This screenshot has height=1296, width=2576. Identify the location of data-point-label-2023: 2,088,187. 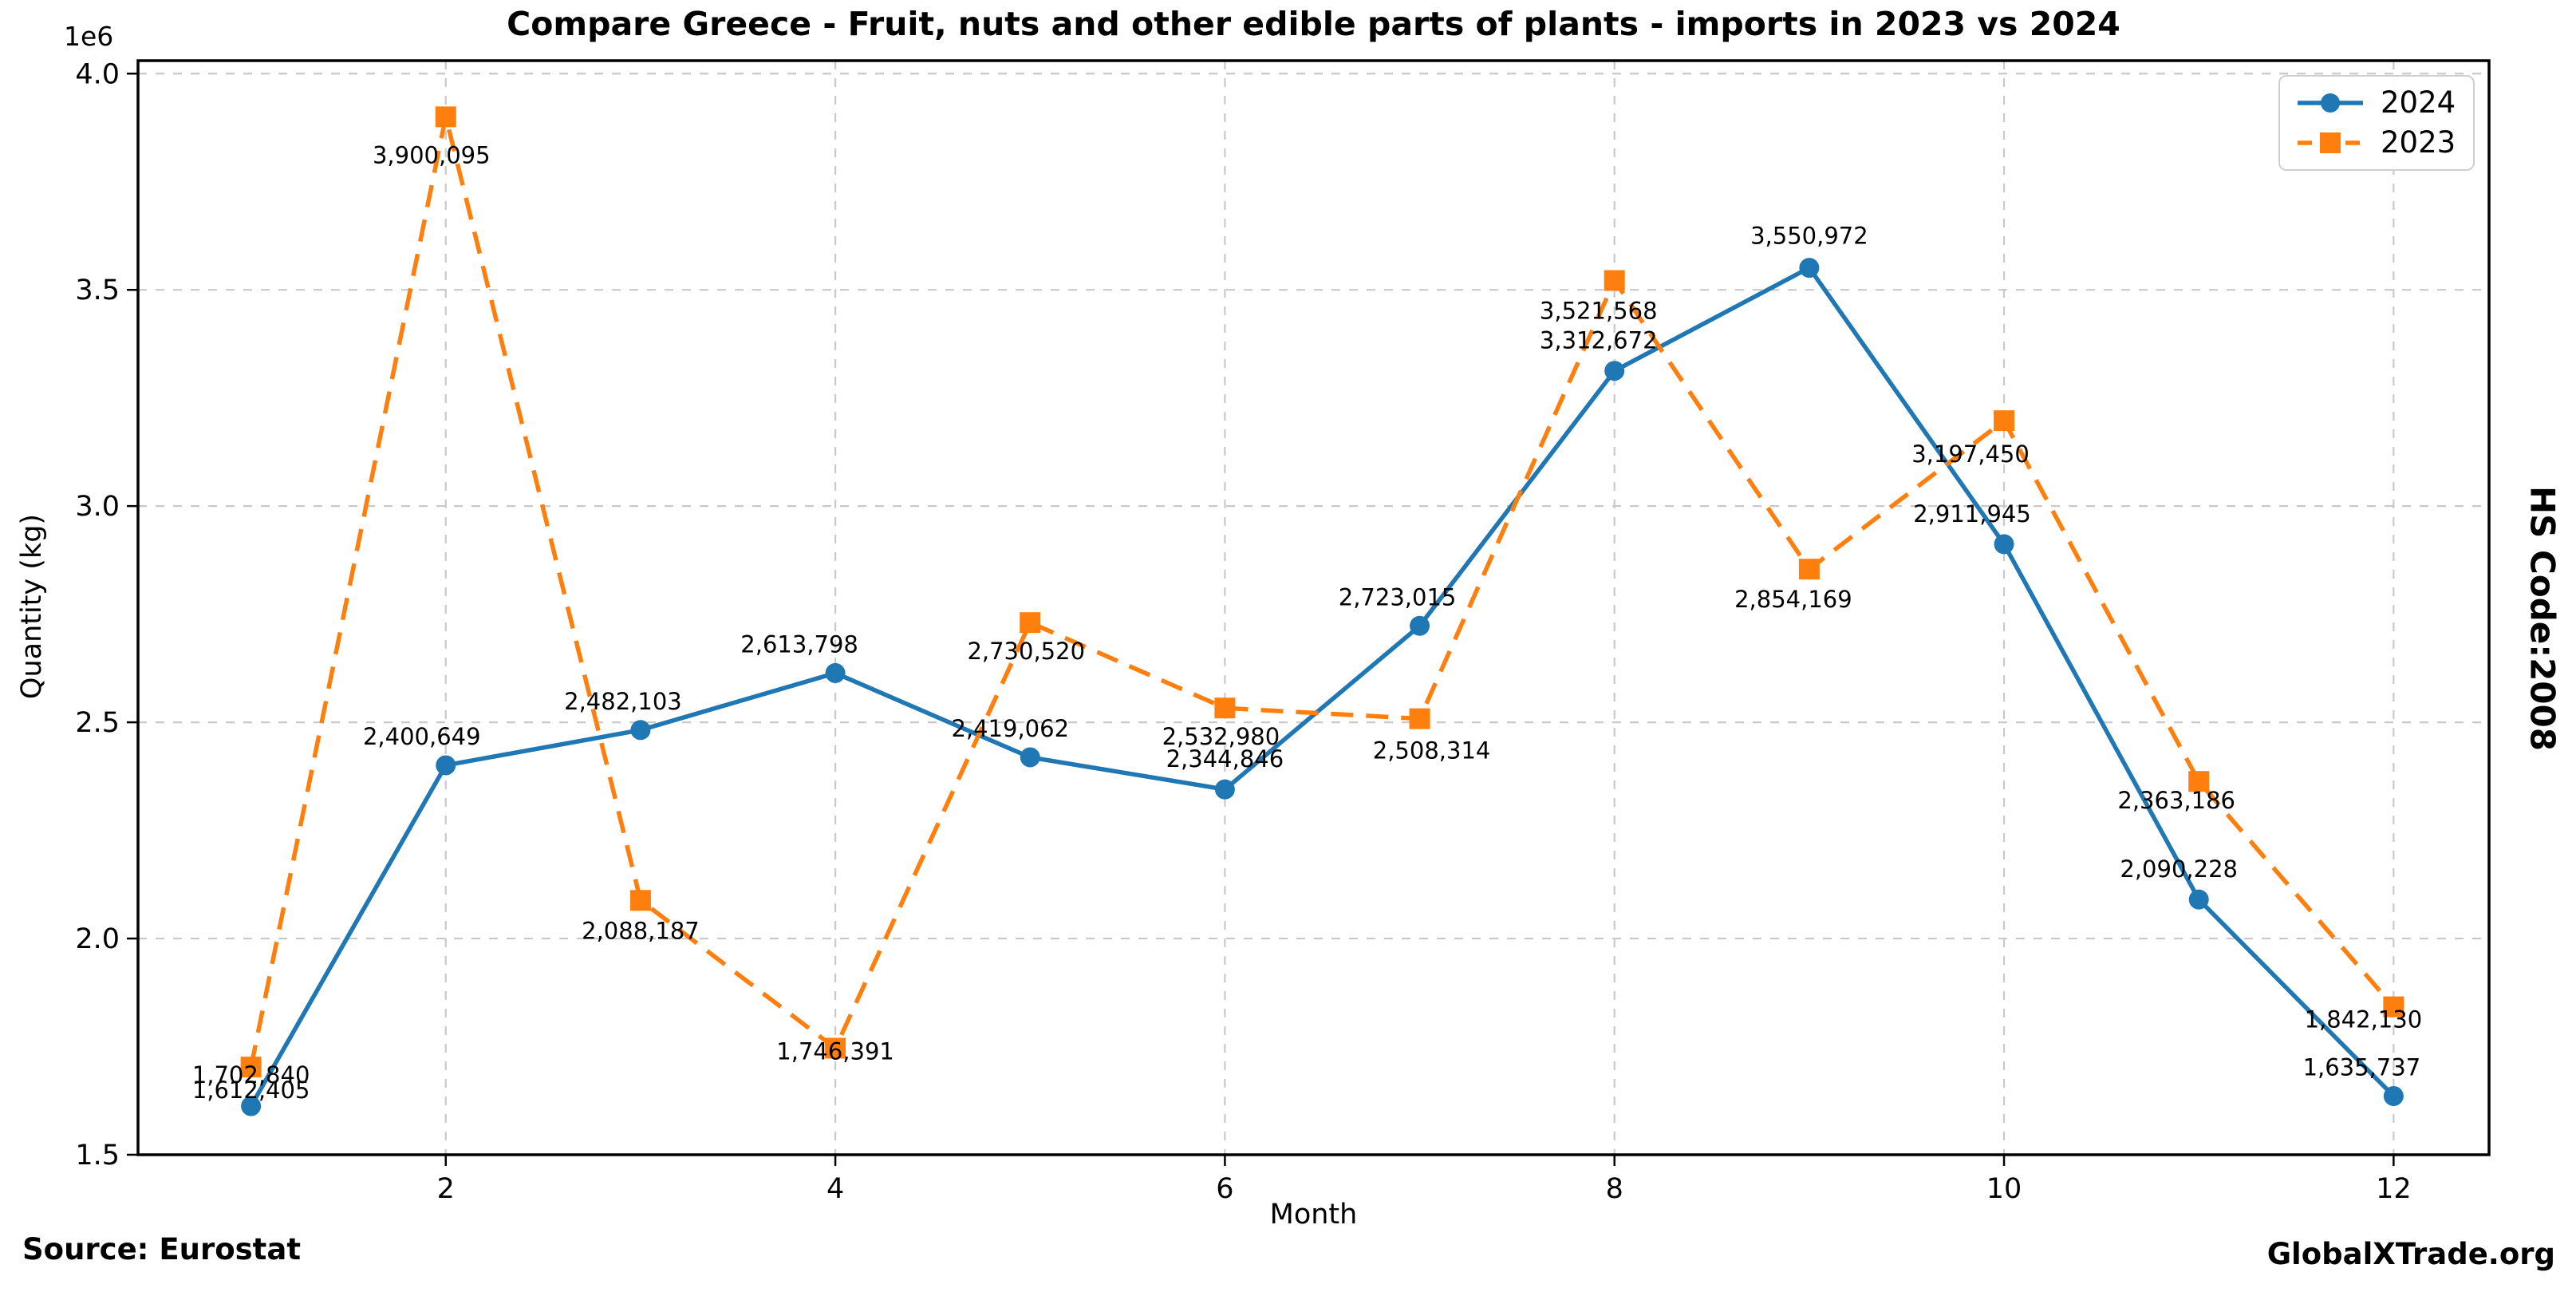
(641, 930).